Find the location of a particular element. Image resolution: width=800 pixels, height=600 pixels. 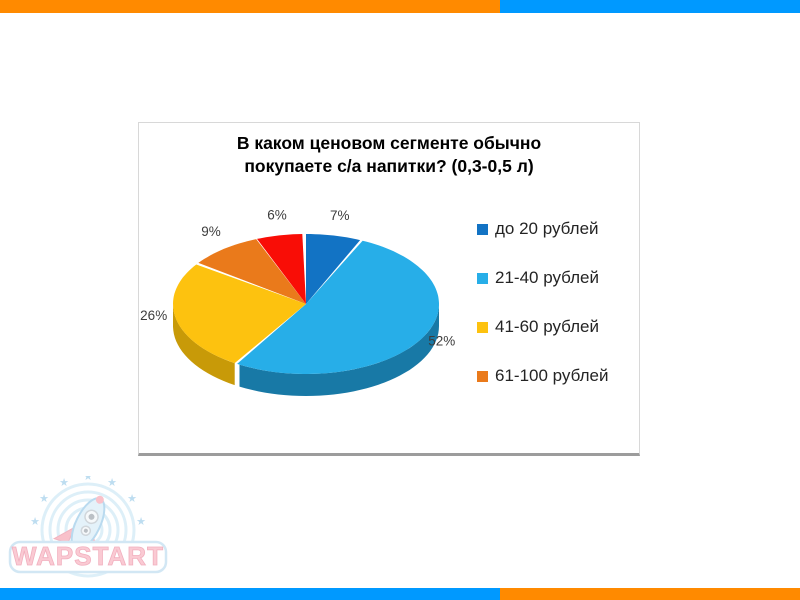

legend-item: 21-40 рублей is located at coordinates (542, 278).